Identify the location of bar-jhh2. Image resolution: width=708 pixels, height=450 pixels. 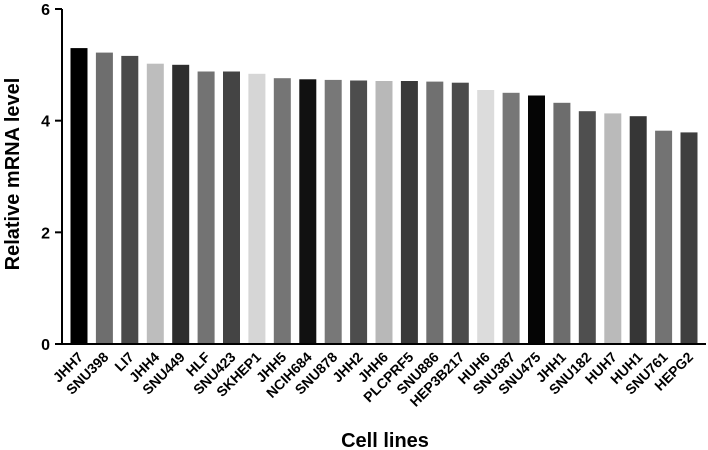
(359, 212).